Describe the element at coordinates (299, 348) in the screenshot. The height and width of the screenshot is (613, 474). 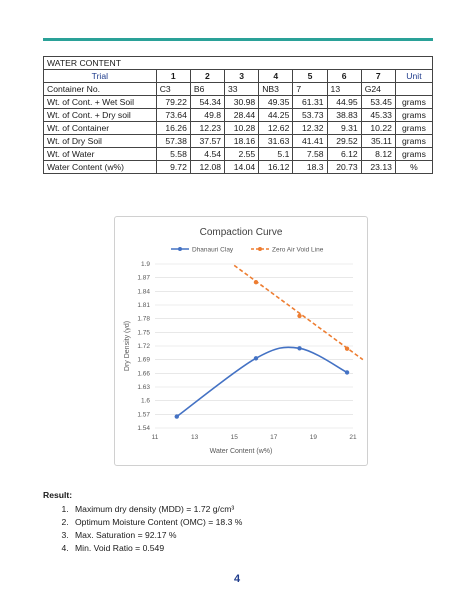
I see `data-point-dhanauri-clay` at that location.